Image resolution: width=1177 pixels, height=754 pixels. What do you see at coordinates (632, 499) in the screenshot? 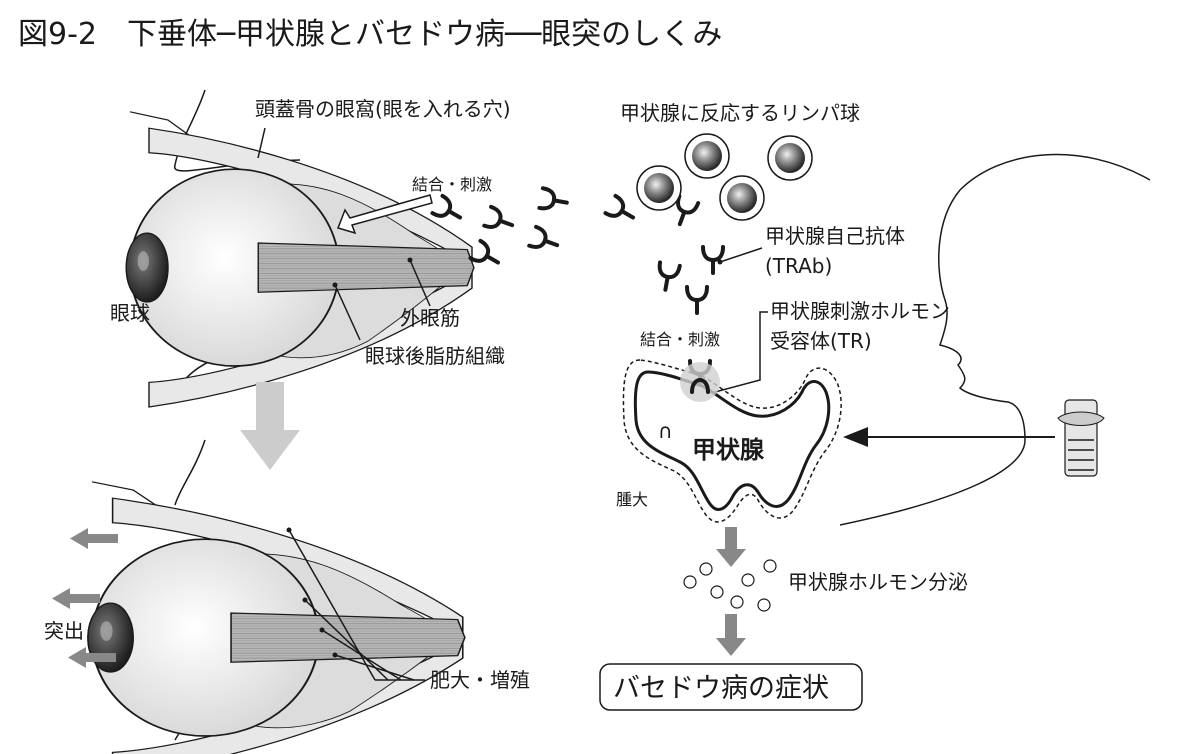
I see `goiter-label: 腫大` at bounding box center [632, 499].